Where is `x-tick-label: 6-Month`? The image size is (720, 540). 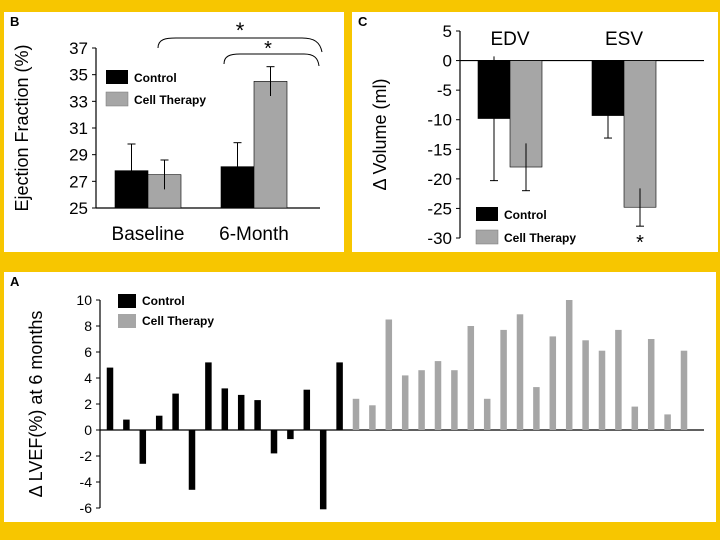
x-tick-label: 6-Month is located at coordinates (254, 234).